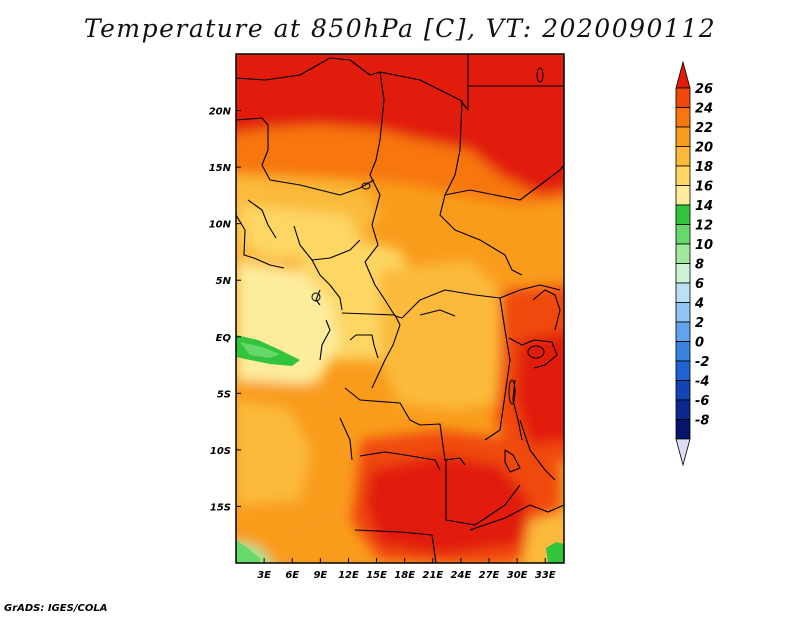  What do you see at coordinates (704, 187) in the screenshot?
I see `colorbar-label: 16` at bounding box center [704, 187].